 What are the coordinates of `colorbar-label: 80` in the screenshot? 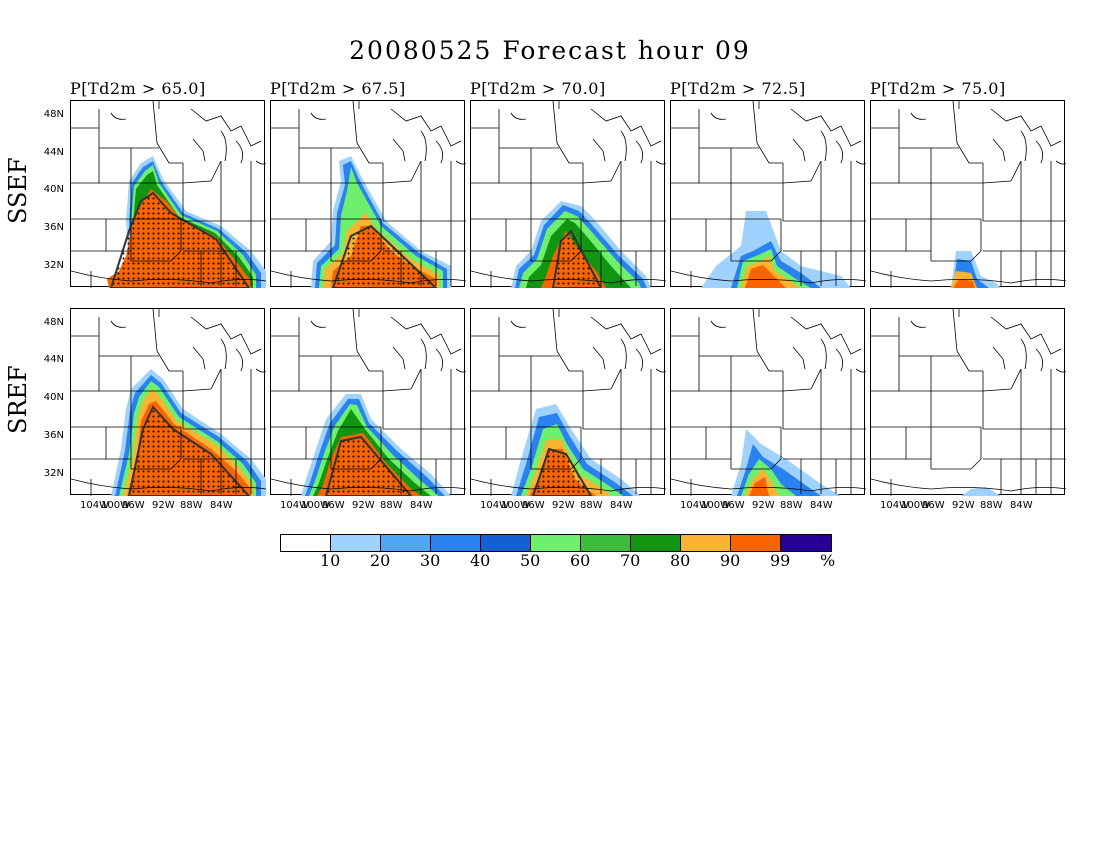 It's located at (680, 560).